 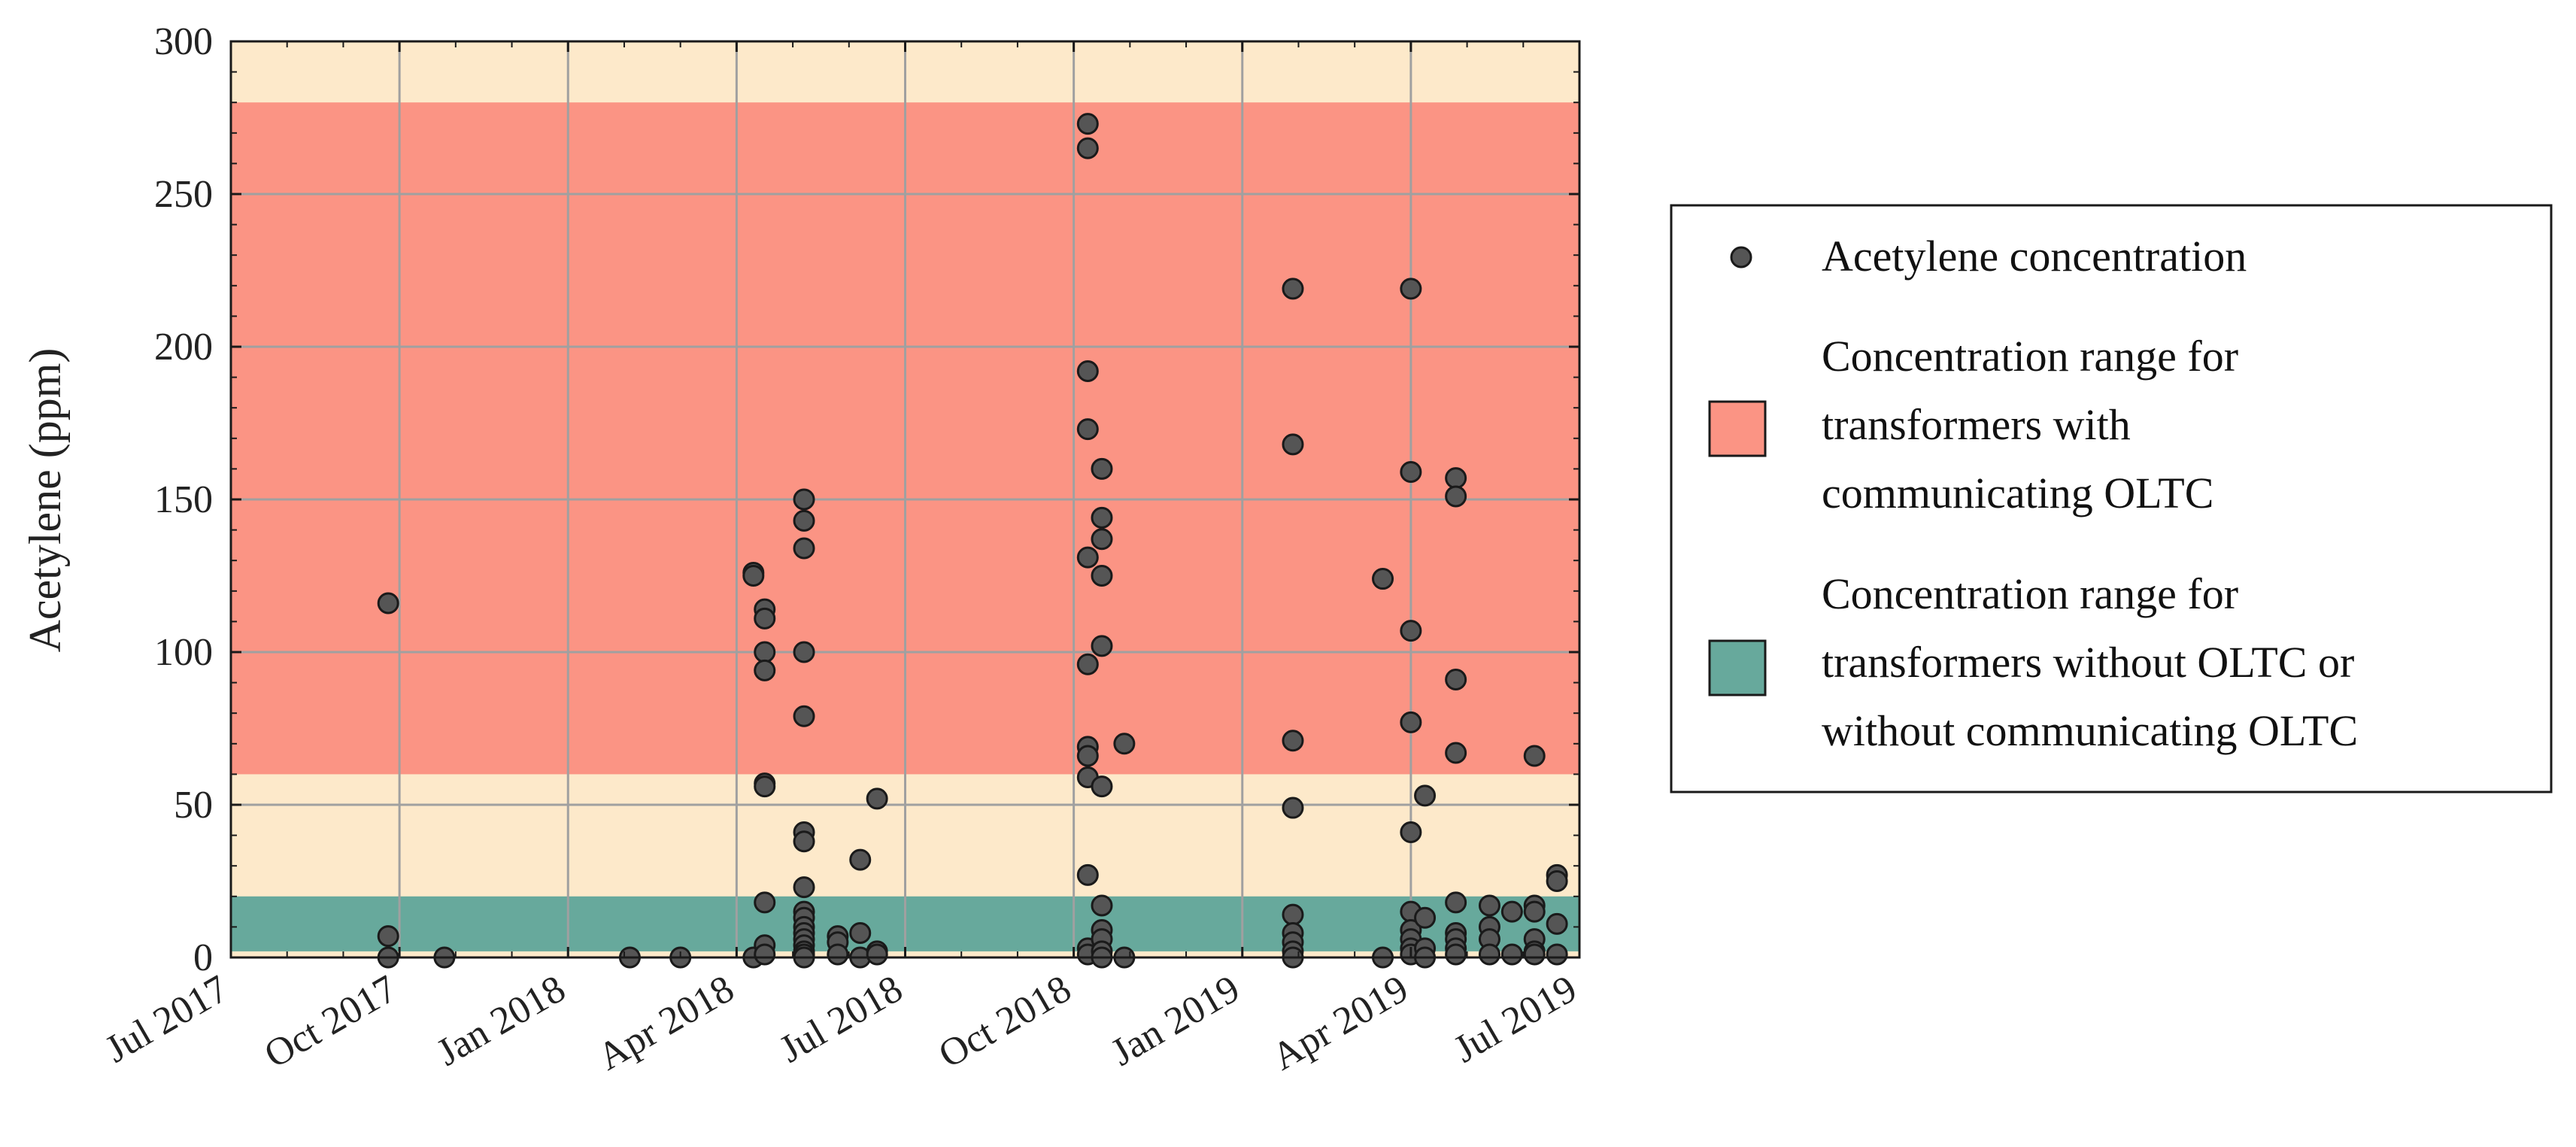 I want to click on legend-label-without-oltc-line1: Concentration range for, so click(x=2030, y=593).